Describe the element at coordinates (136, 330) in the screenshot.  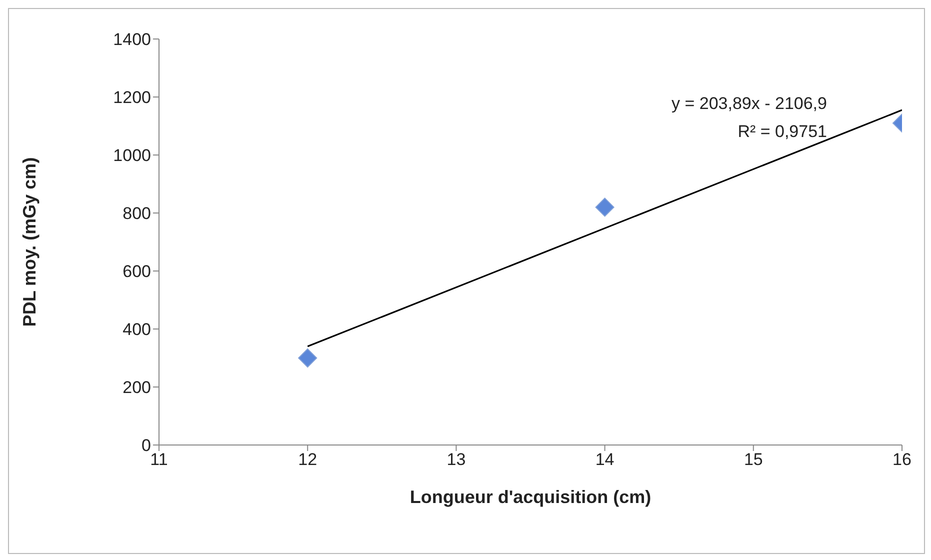
I see `y-tick-label: 400` at that location.